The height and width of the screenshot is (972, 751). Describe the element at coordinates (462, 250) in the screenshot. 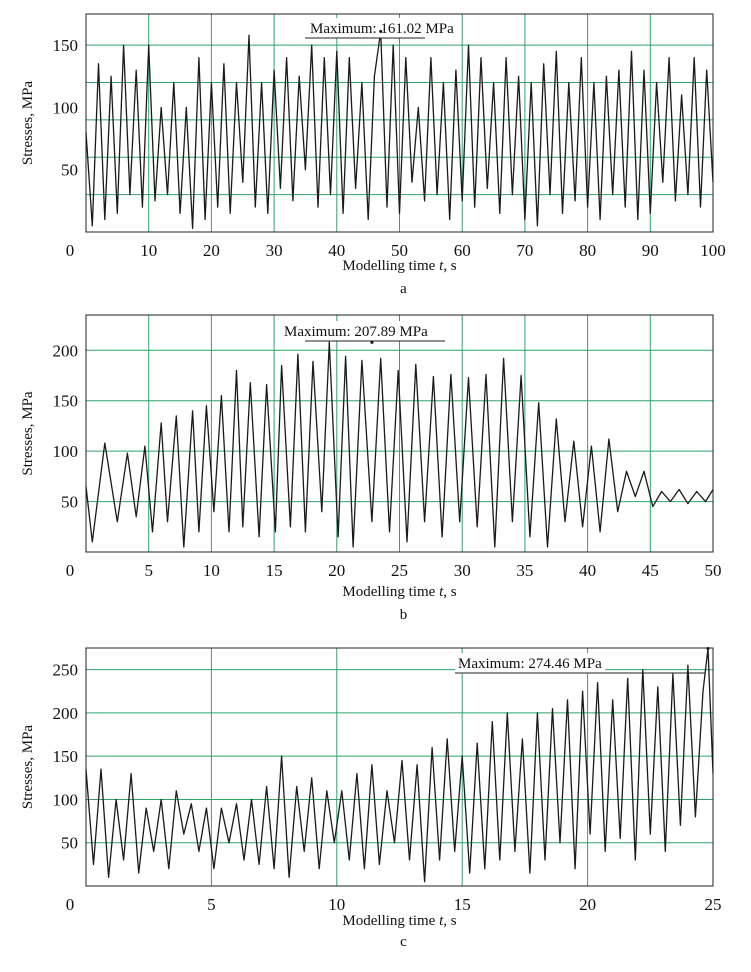

I see `x-tick-label: 60` at that location.